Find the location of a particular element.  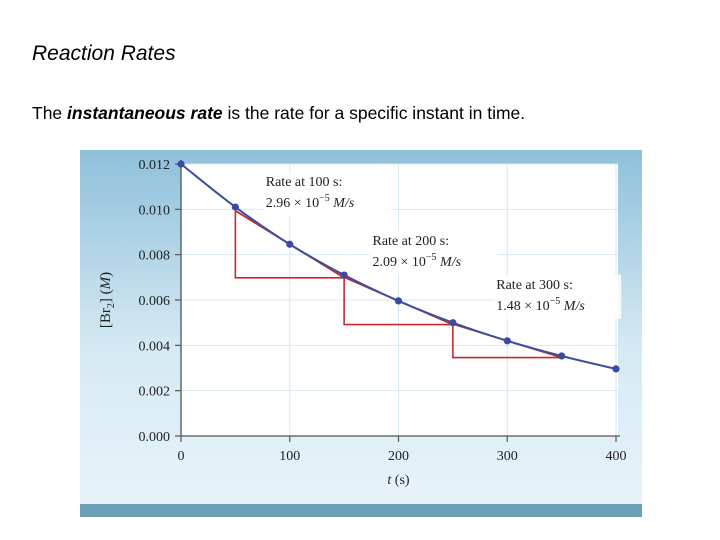

annotation-rate-label: Rate at 100 s: is located at coordinates (304, 182).